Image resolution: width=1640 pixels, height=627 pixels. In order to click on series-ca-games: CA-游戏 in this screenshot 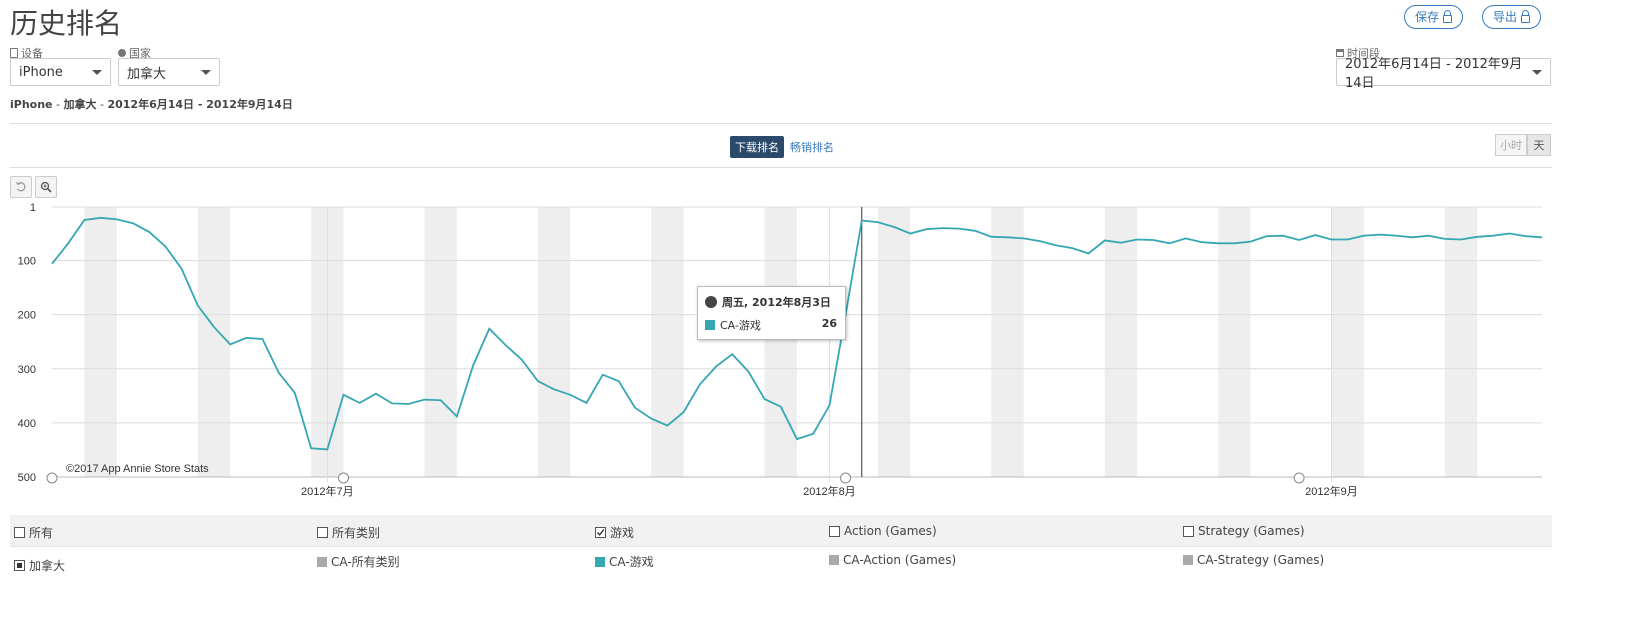, I will do `click(624, 561)`.